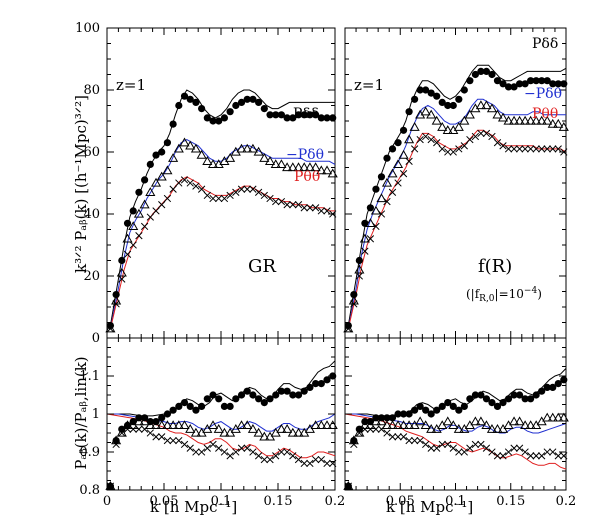 This screenshot has height=526, width=599. I want to click on model-note-sub: R,0, so click(487, 299).